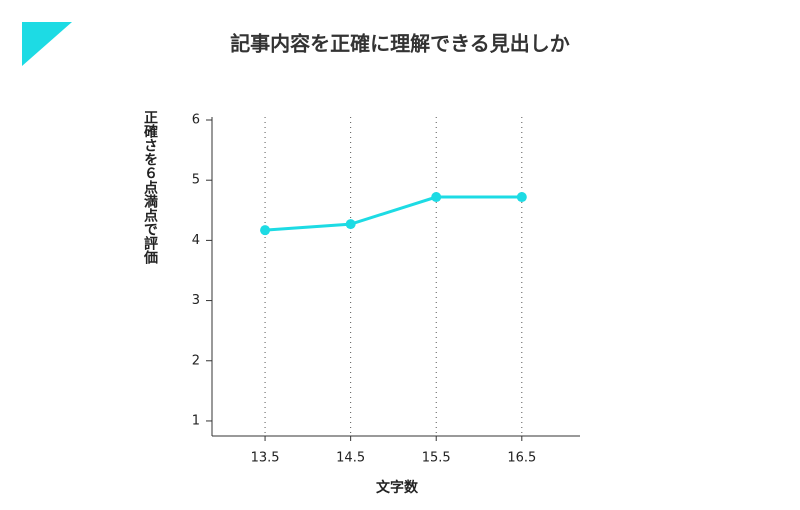 The width and height of the screenshot is (800, 510). I want to click on x-axis-title: 文字数, so click(397, 487).